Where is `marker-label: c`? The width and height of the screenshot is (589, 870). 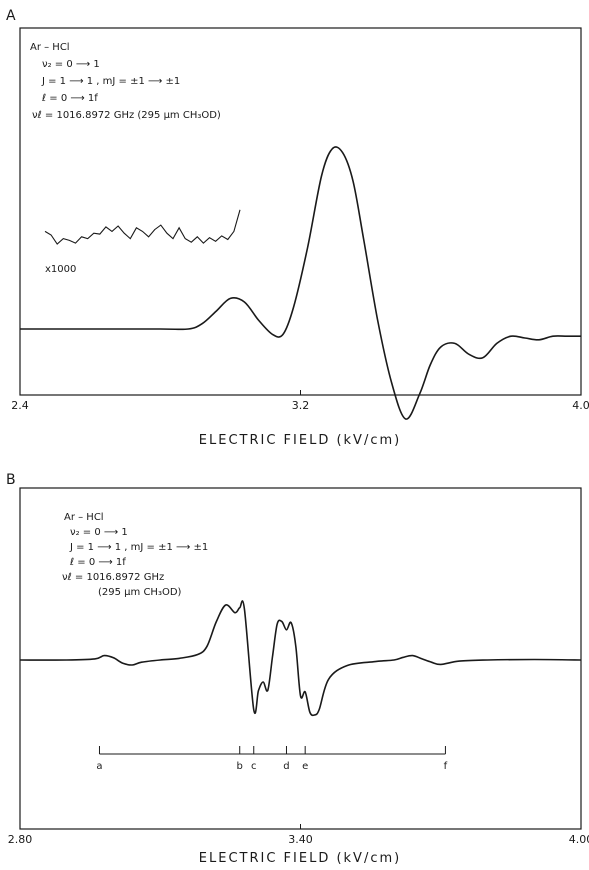
marker-label: c is located at coordinates (254, 766).